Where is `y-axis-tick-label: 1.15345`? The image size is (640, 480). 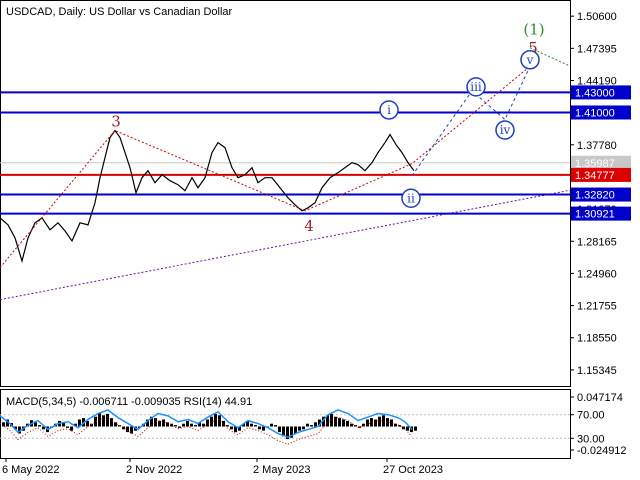
y-axis-tick-label: 1.15345 is located at coordinates (597, 371).